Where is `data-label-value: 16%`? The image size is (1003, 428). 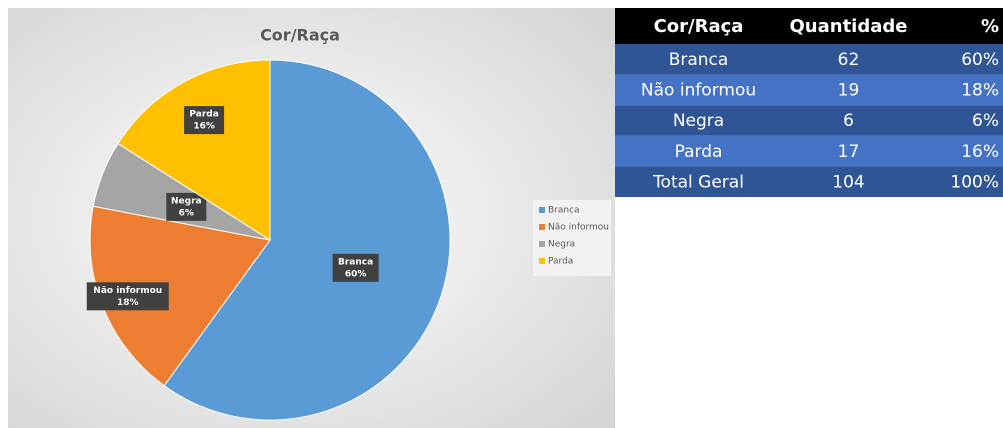 data-label-value: 16% is located at coordinates (204, 127).